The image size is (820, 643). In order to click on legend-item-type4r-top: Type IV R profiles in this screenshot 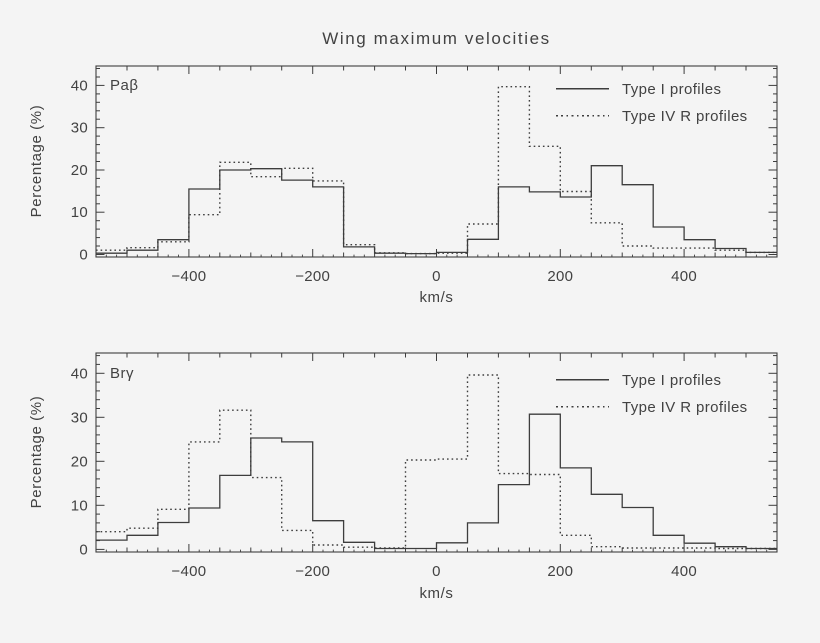, I will do `click(652, 116)`.